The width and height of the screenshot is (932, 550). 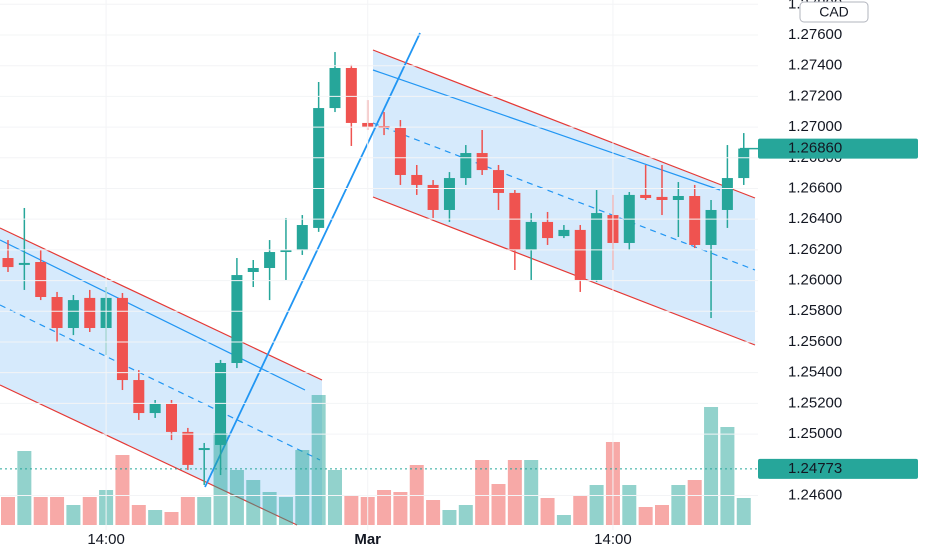 I want to click on x-tick-label: Mar, so click(x=367, y=539).